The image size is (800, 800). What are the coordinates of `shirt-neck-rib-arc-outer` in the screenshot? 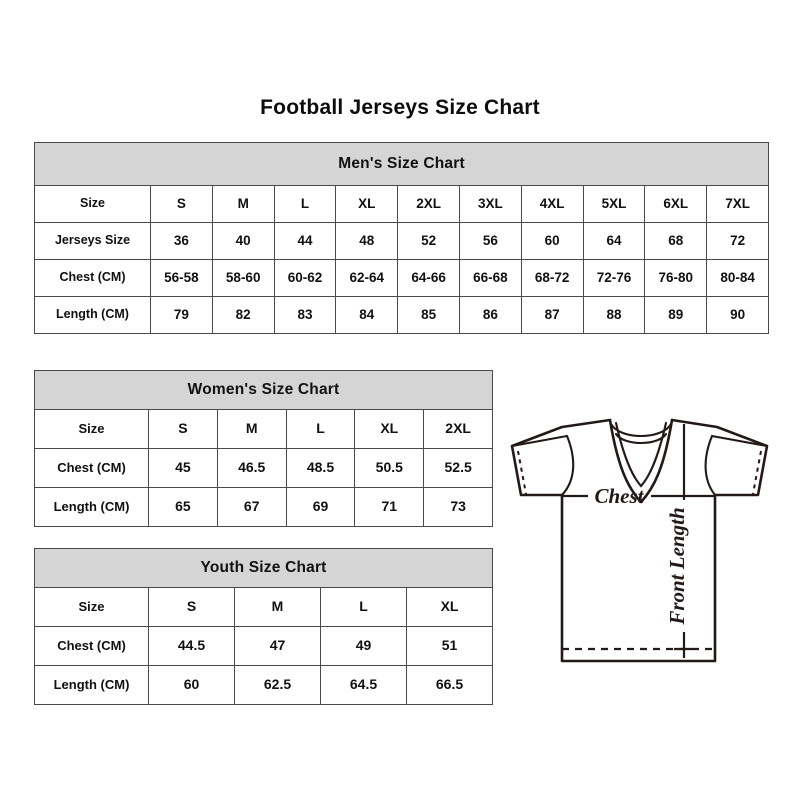 It's located at (641, 429).